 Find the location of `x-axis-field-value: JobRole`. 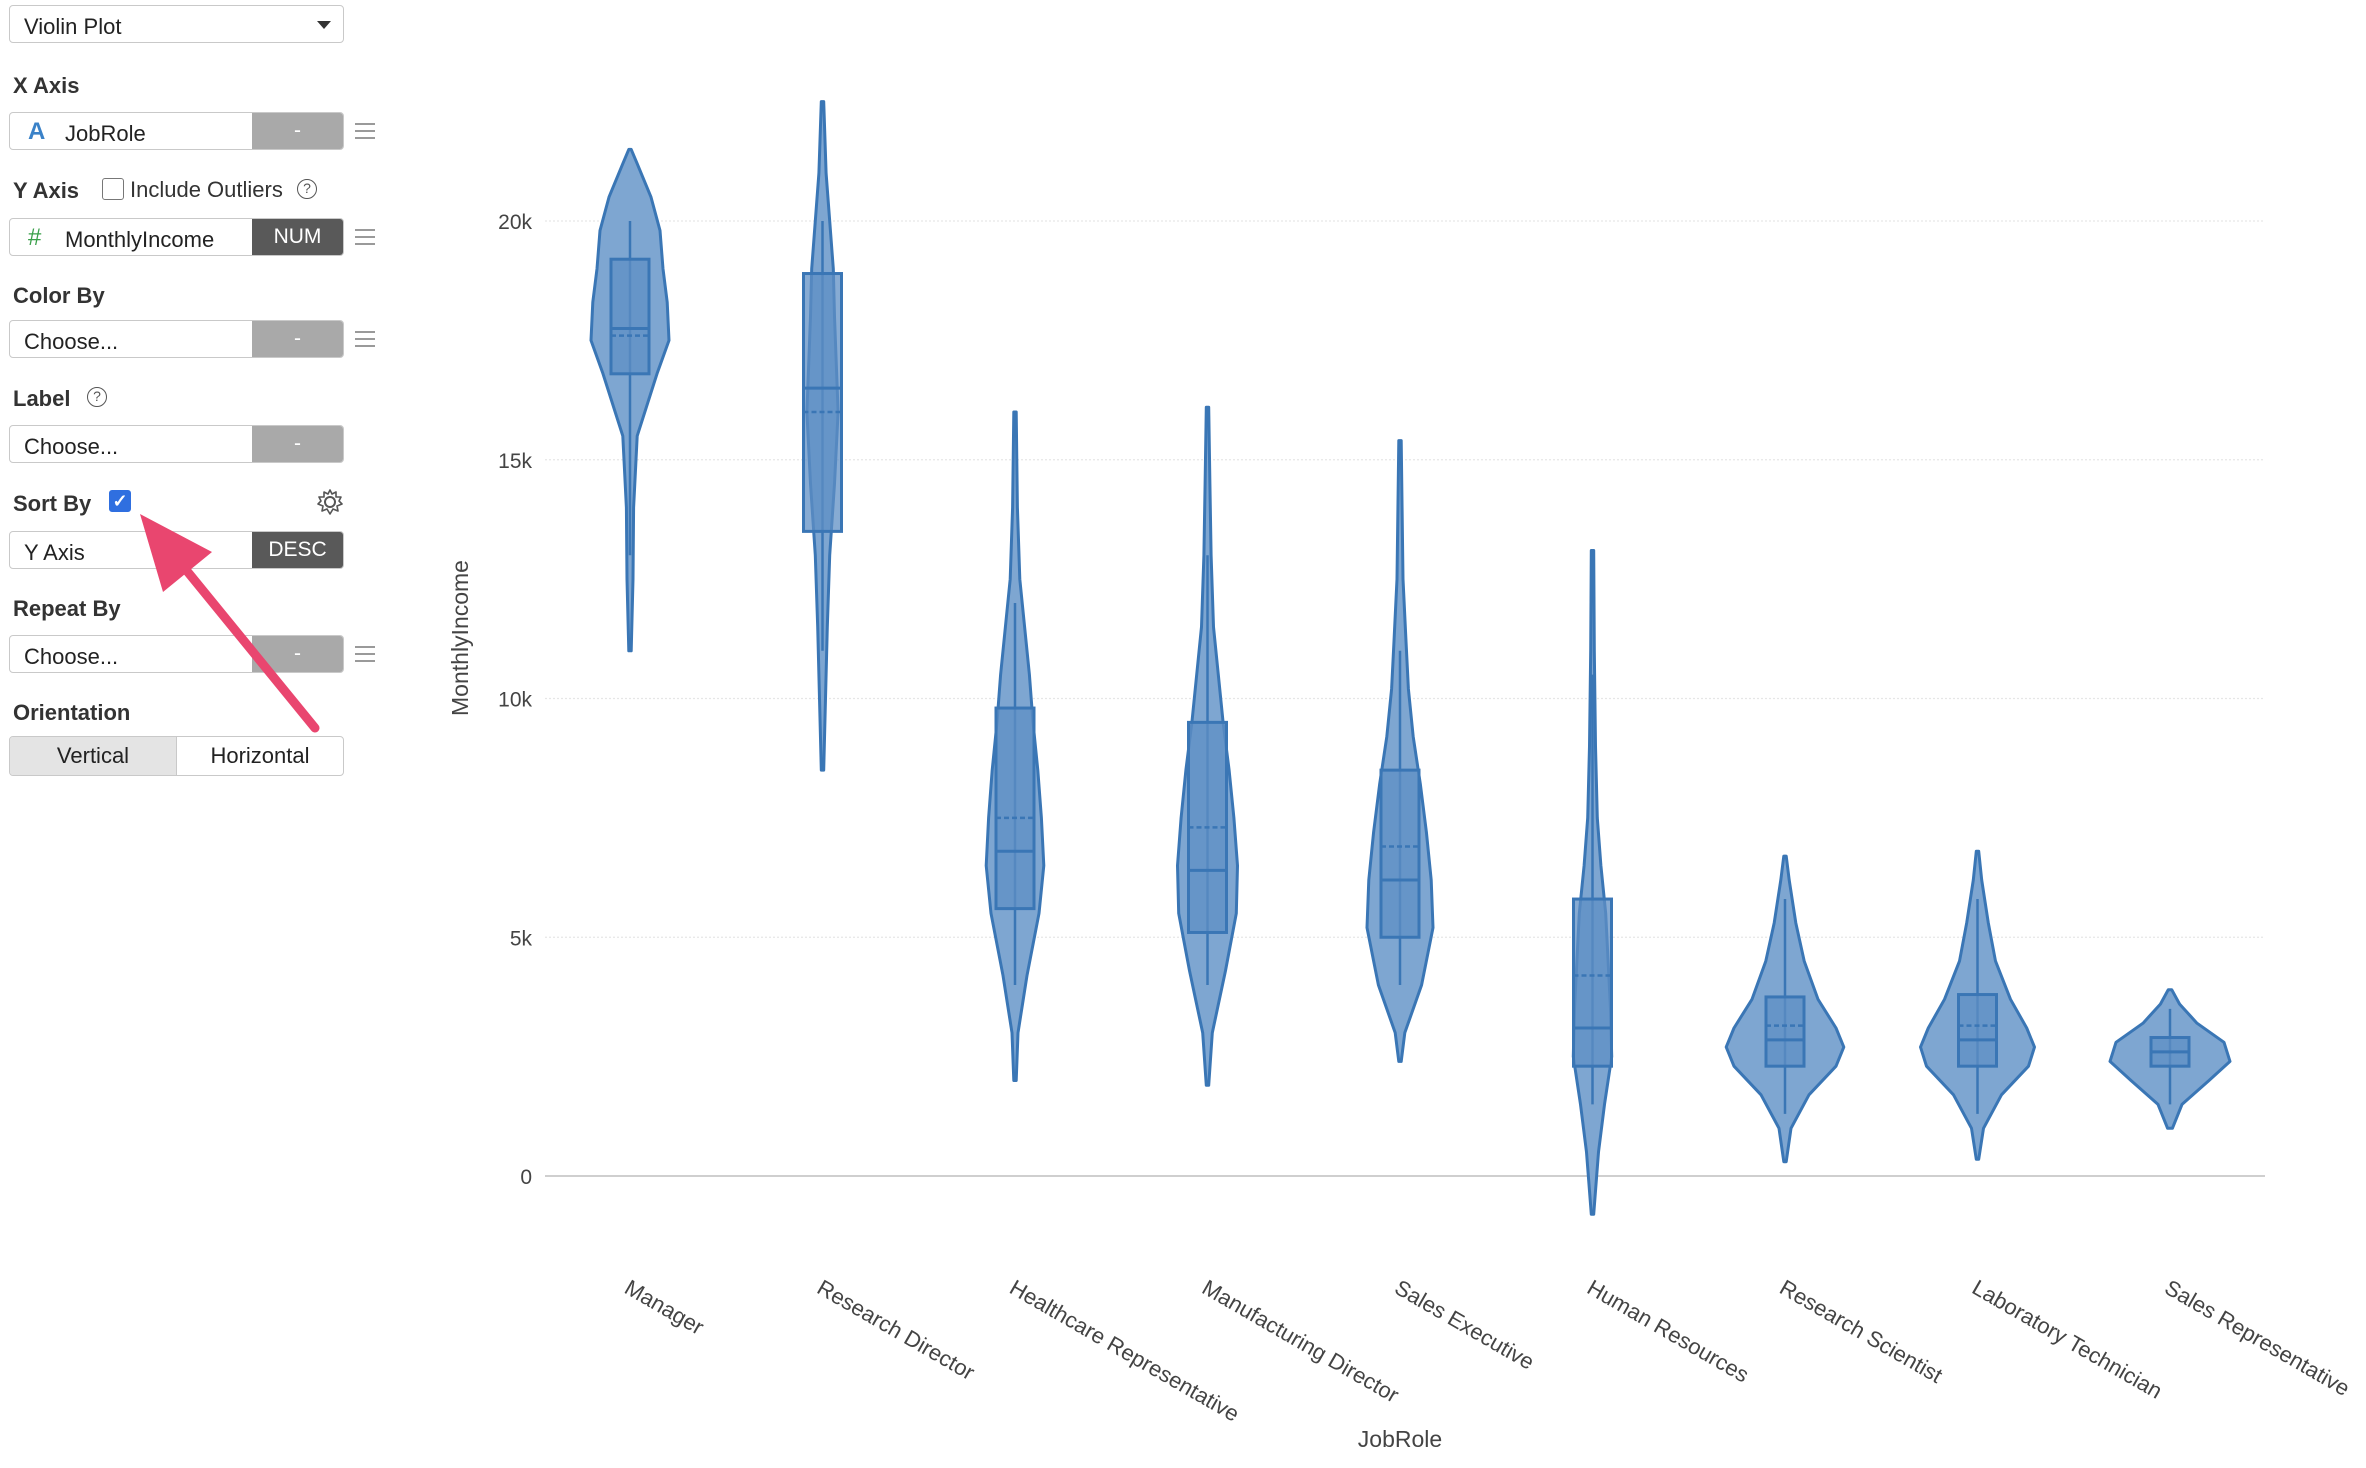

x-axis-field-value: JobRole is located at coordinates (105, 133).